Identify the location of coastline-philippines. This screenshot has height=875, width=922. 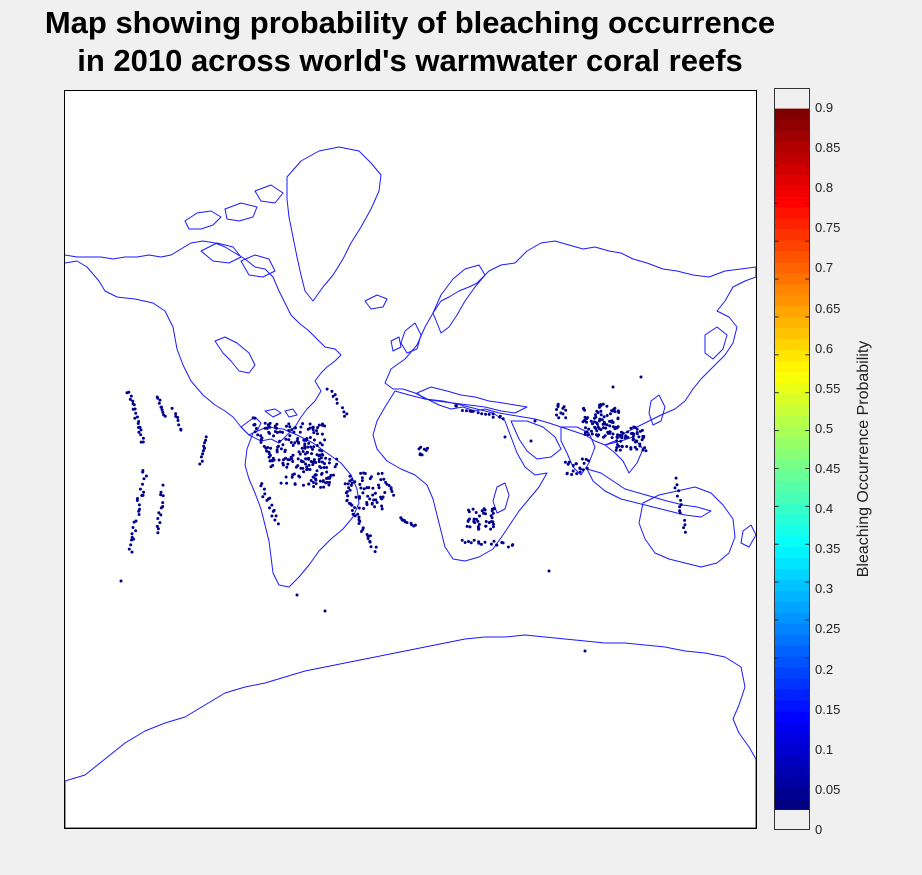
(657, 410).